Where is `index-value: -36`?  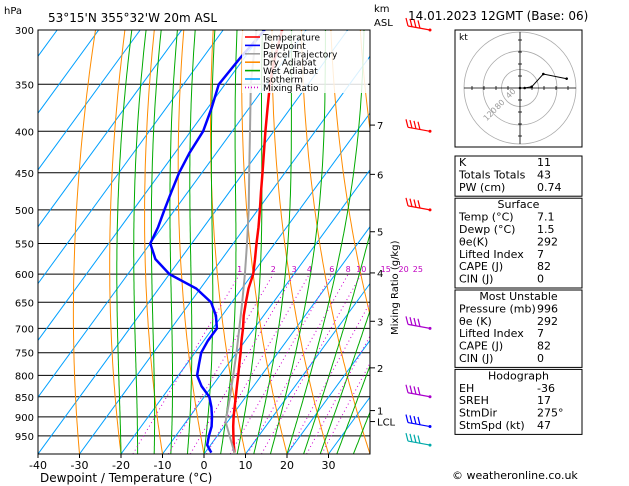 index-value: -36 is located at coordinates (546, 388).